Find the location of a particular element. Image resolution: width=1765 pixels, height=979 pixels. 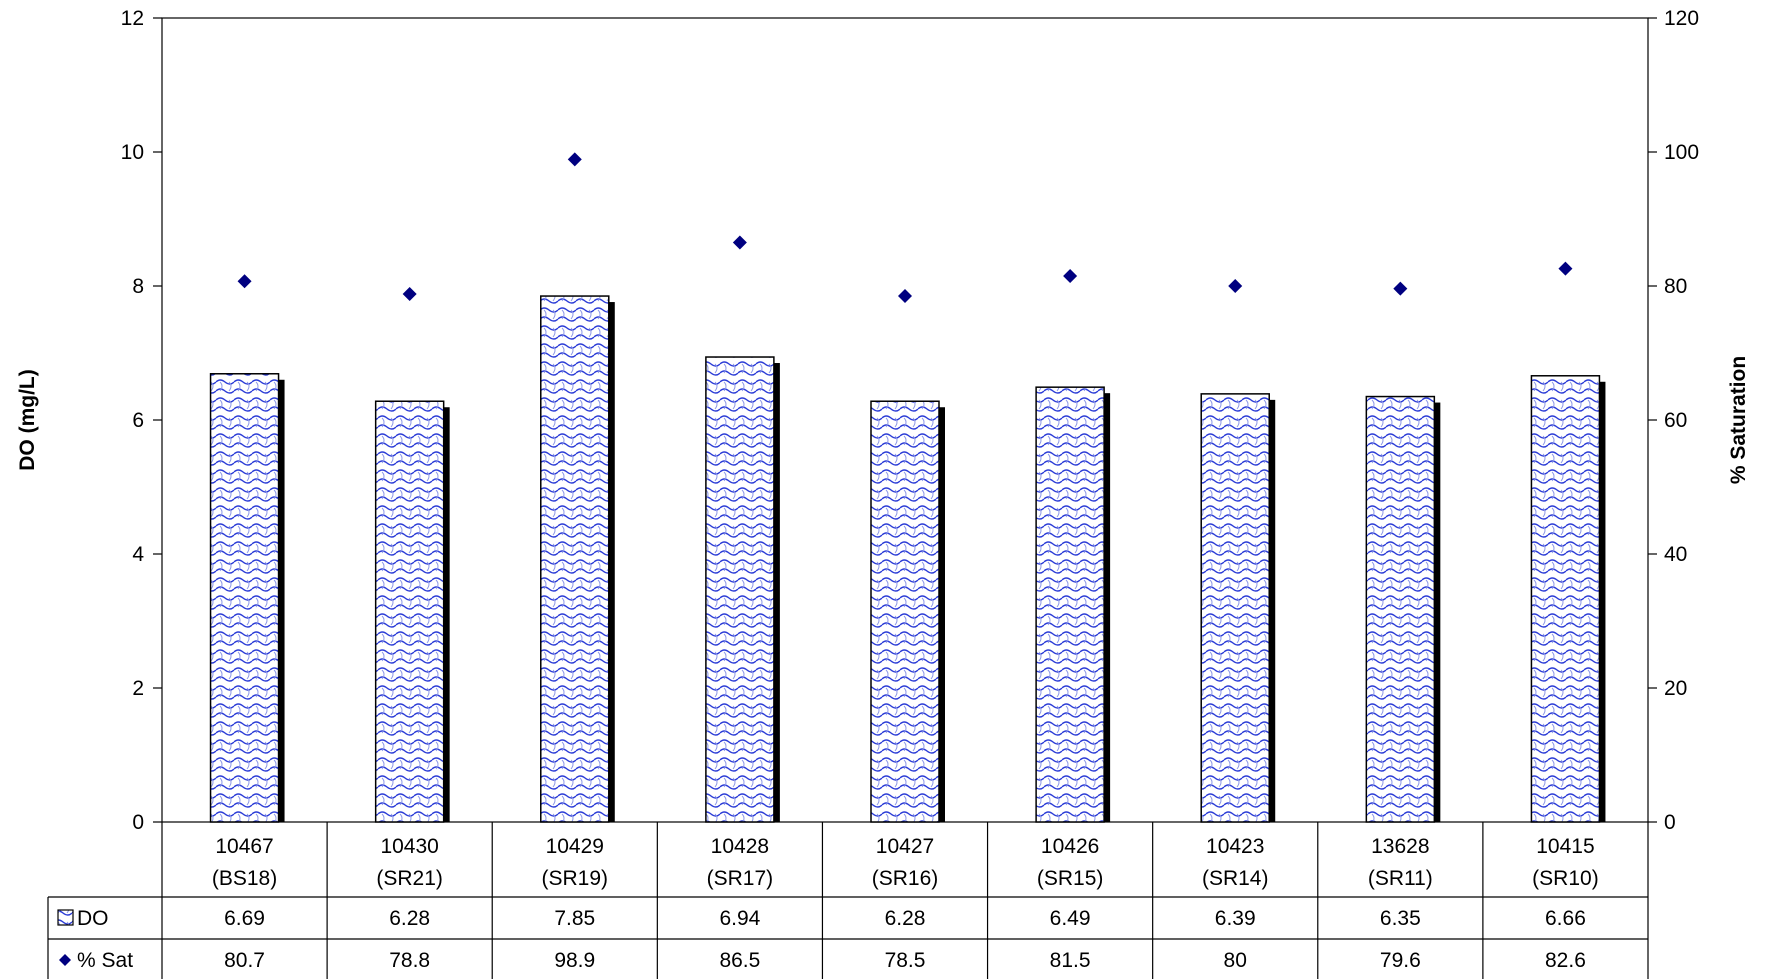

left-tick-label: 4 is located at coordinates (138, 554).